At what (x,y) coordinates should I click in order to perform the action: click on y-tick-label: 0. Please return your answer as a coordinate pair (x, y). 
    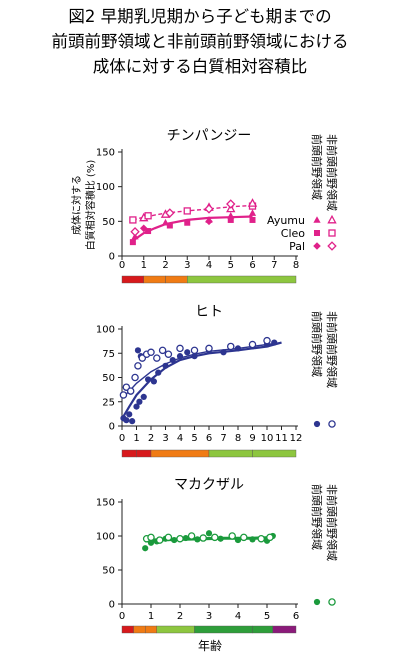
    Looking at the image, I should click on (112, 427).